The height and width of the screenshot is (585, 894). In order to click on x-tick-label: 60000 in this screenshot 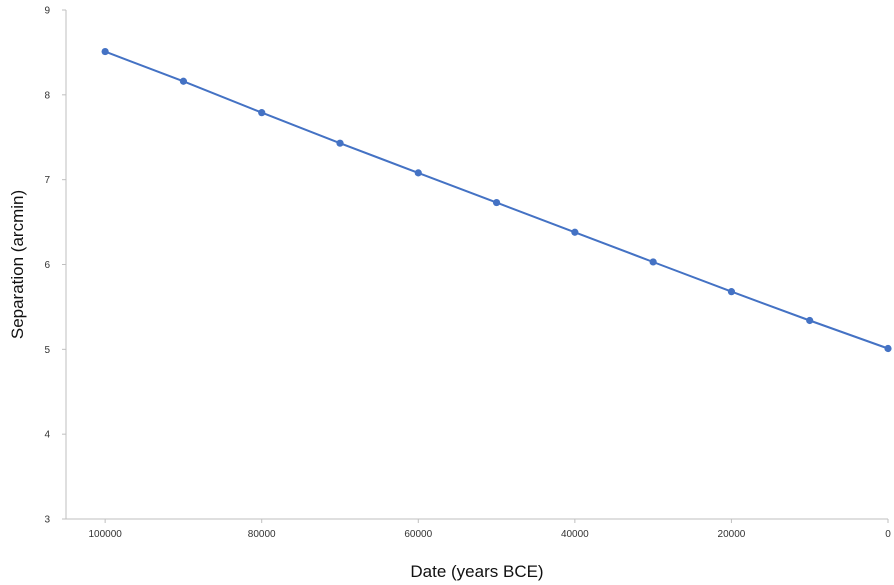, I will do `click(418, 534)`.